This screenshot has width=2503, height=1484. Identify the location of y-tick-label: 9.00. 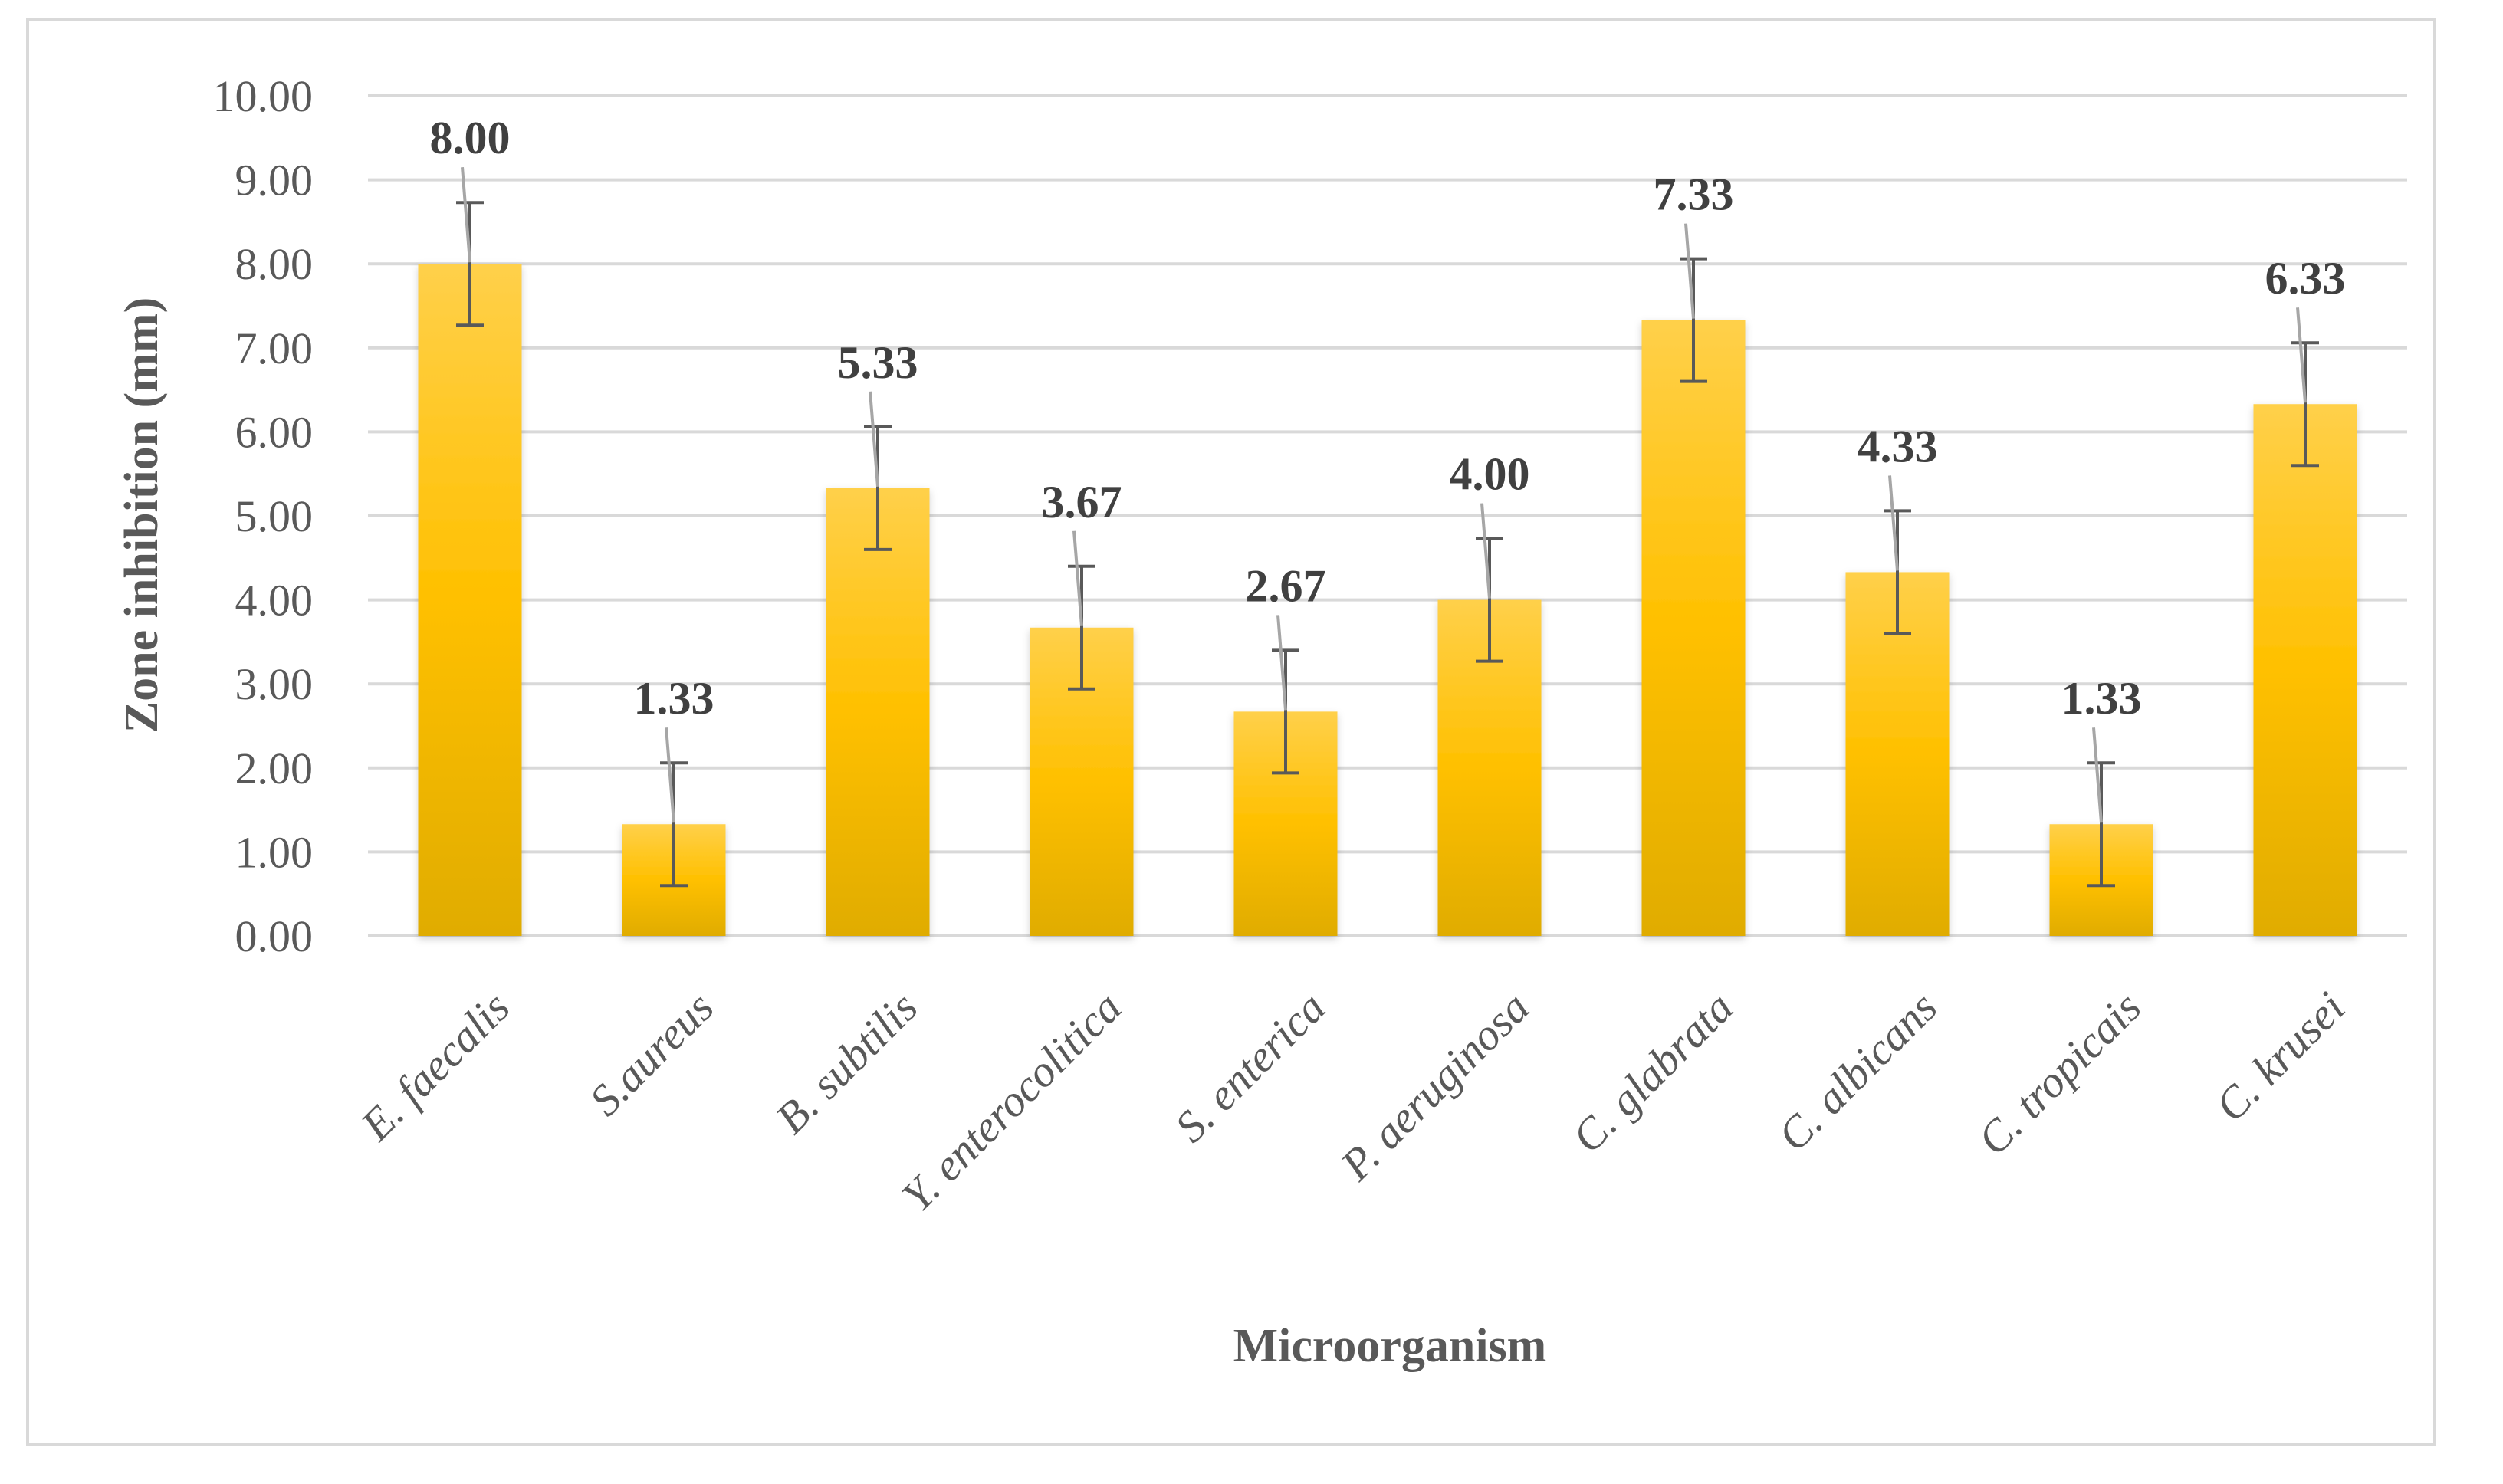
(274, 180).